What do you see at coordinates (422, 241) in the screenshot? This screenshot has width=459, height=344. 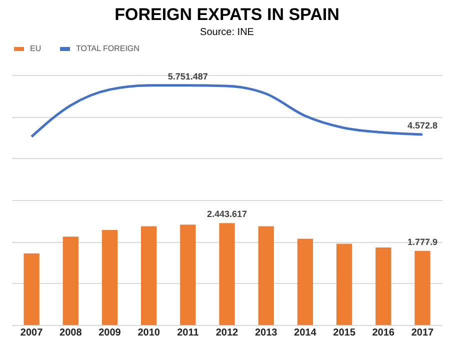 I see `data-label: 1.777.9` at bounding box center [422, 241].